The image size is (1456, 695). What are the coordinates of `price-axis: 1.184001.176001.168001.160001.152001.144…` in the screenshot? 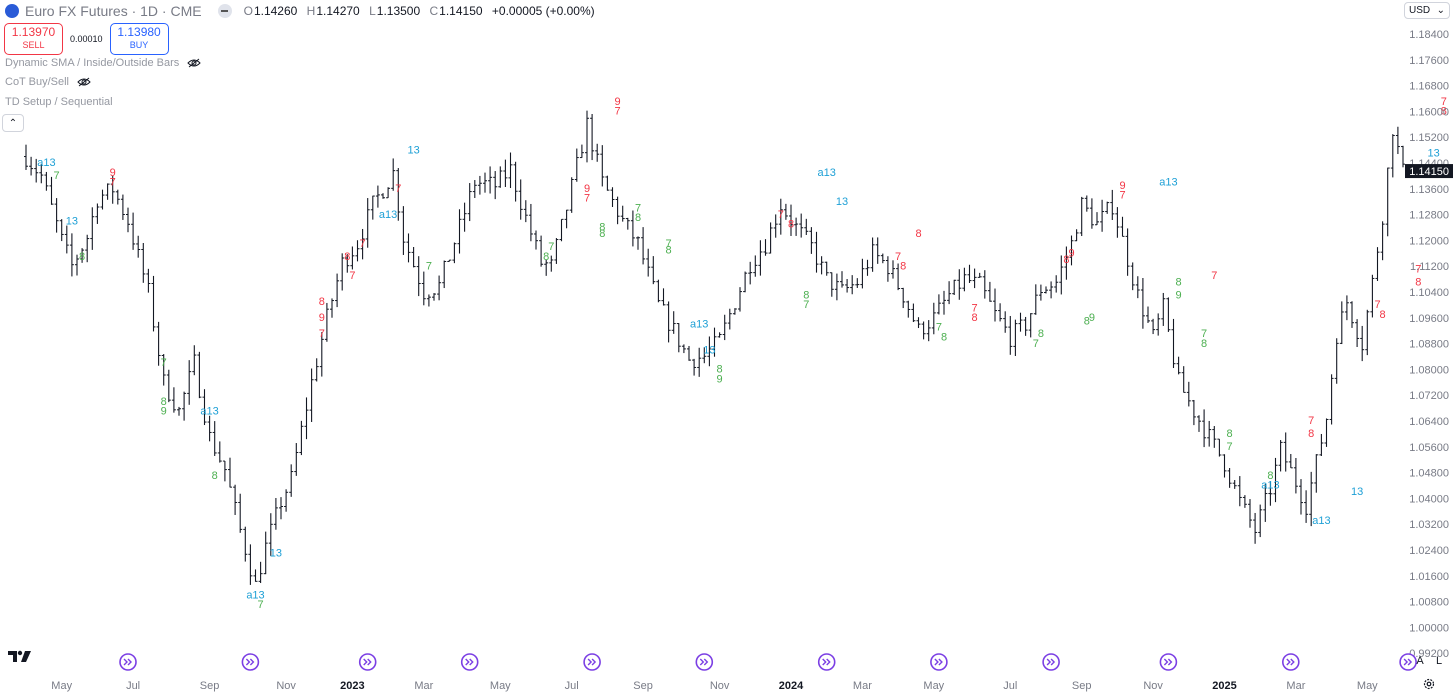 It's located at (1429, 344).